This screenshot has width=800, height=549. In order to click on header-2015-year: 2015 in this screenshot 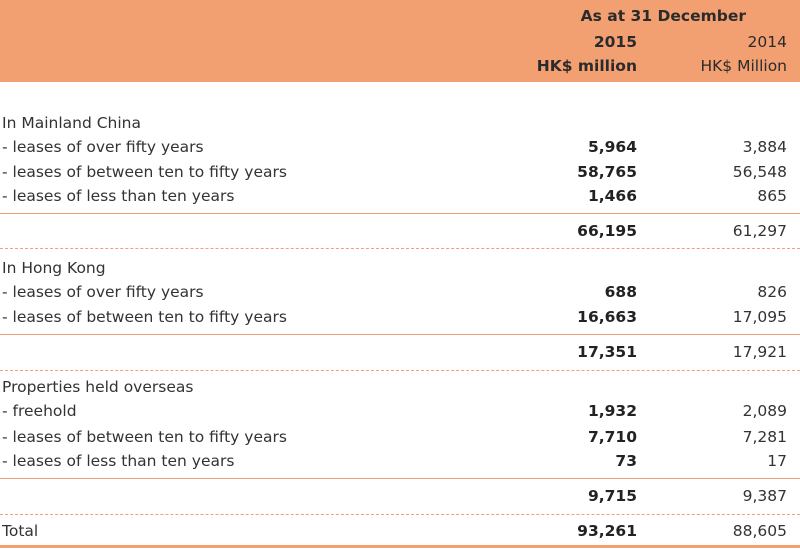, I will do `click(615, 42)`.